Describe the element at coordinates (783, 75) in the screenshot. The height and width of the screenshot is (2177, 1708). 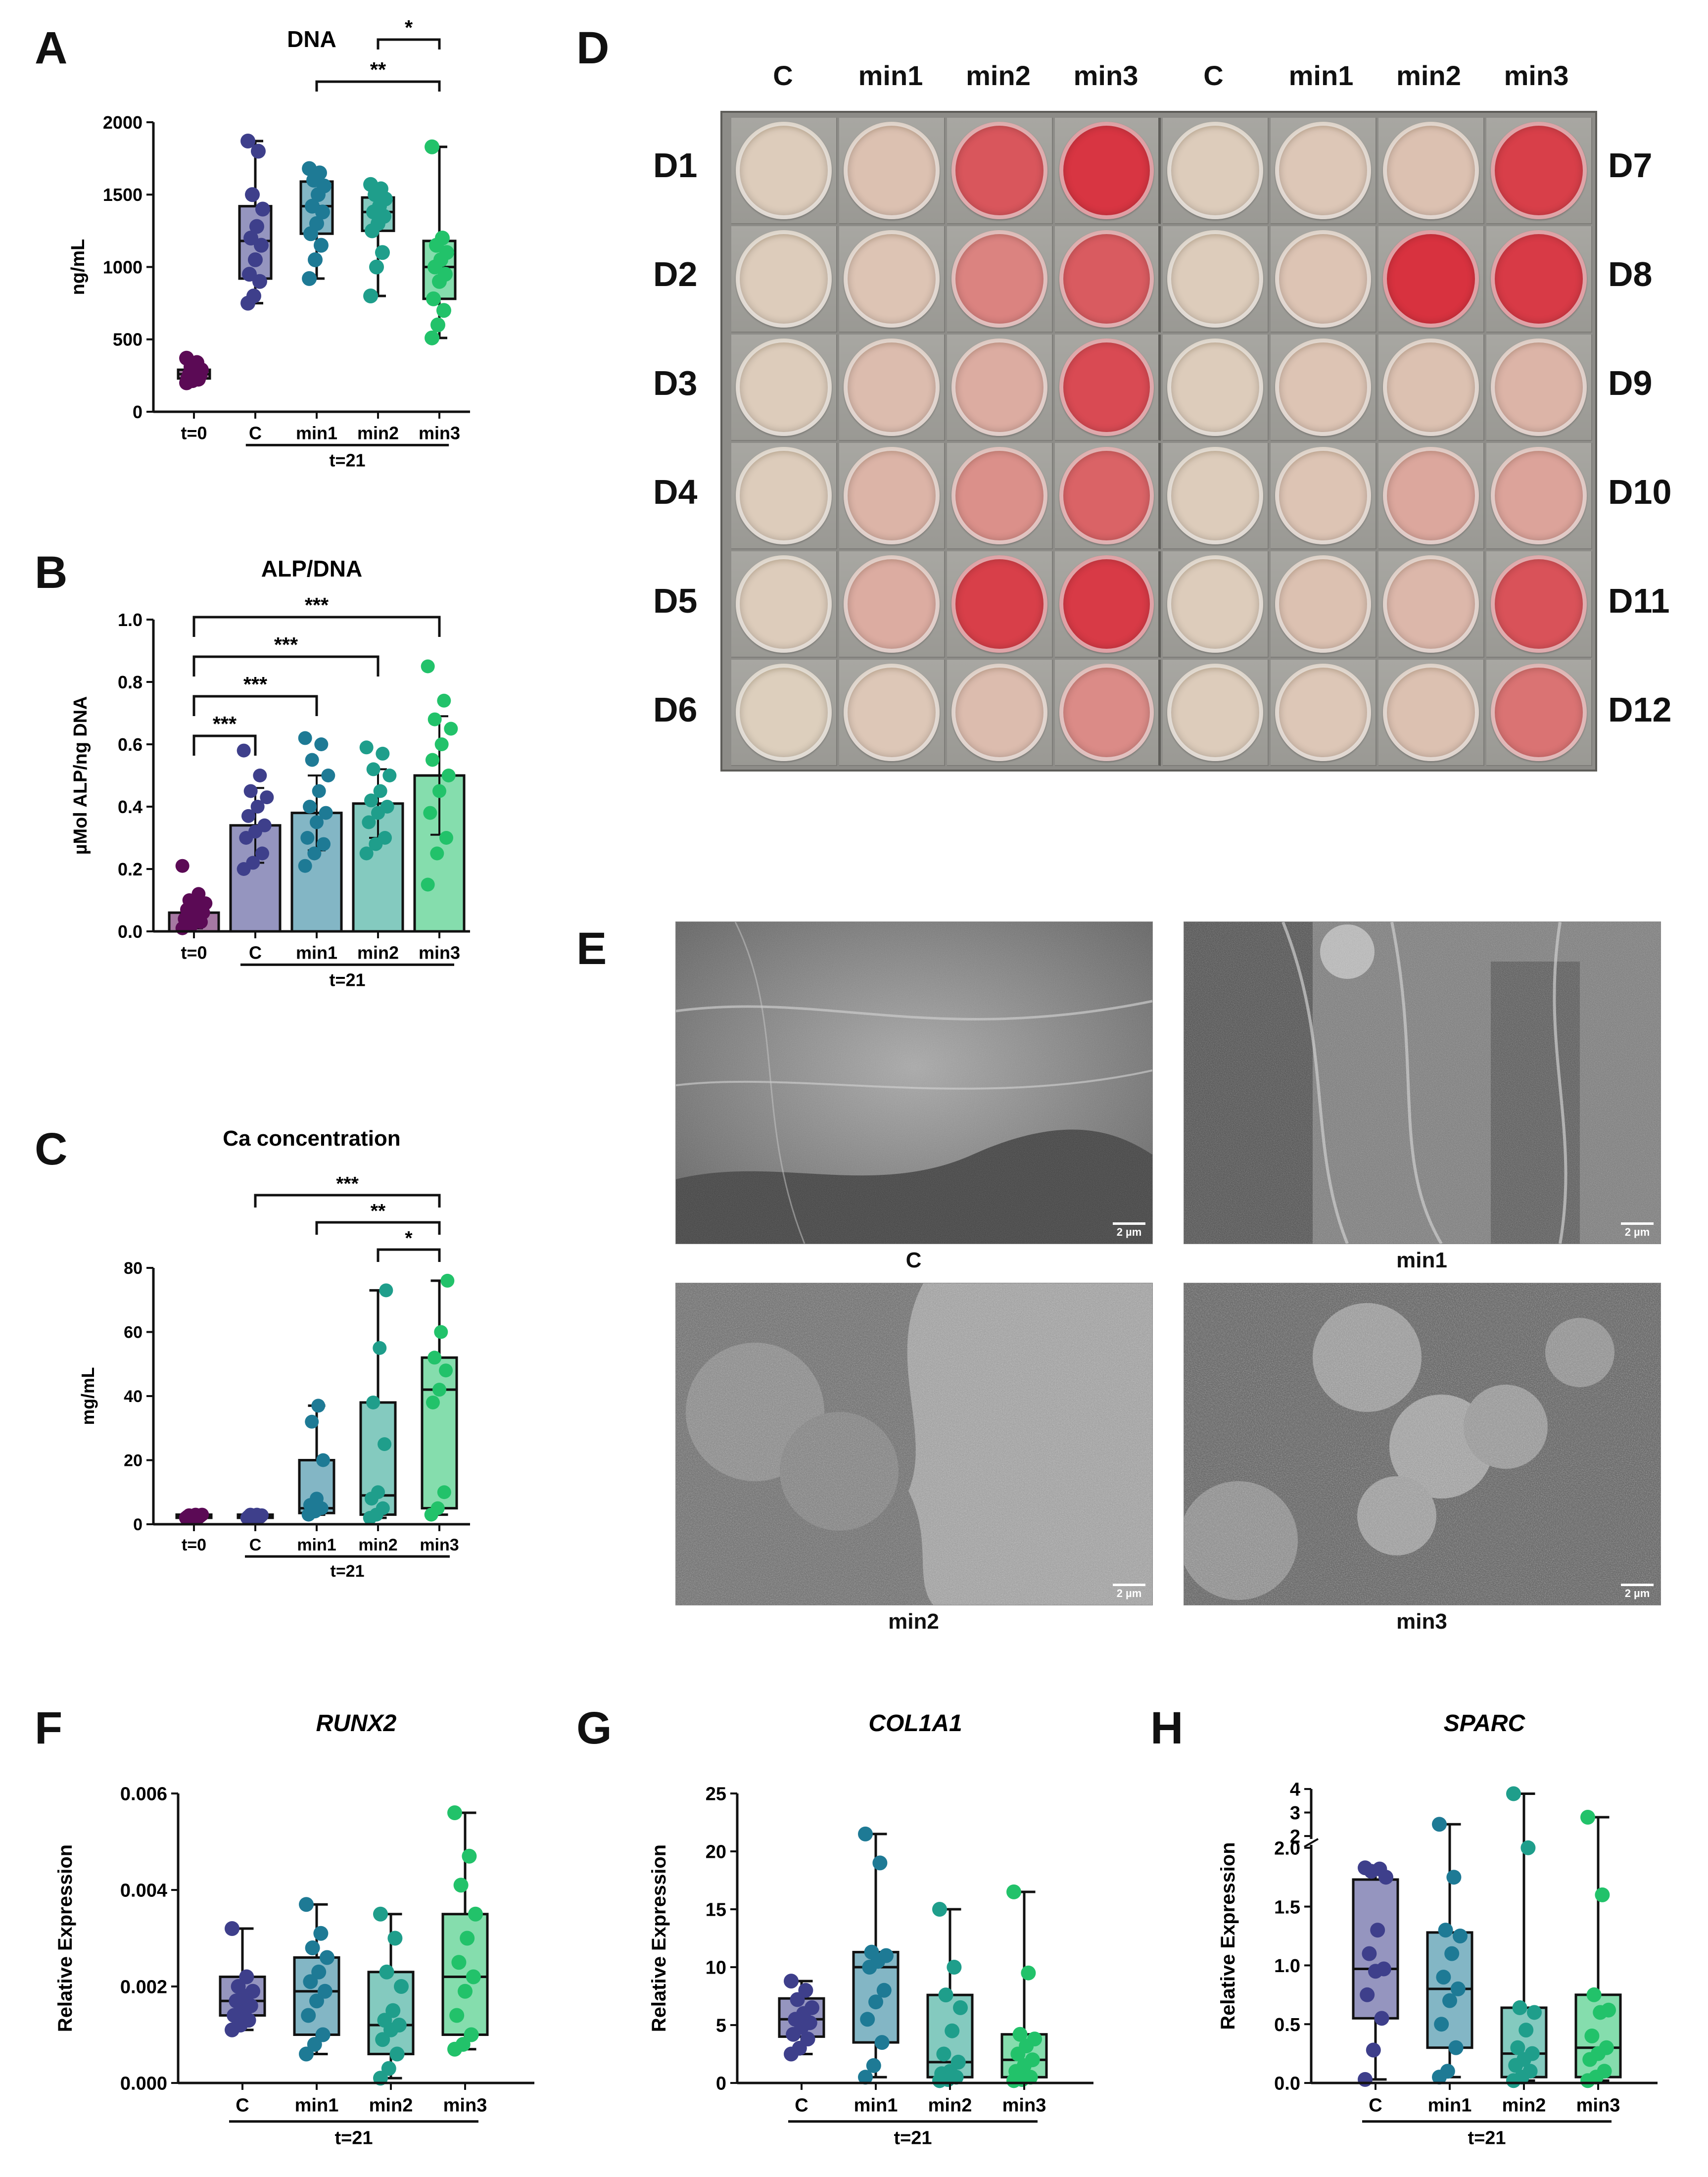
I see `plate-column-label: C` at that location.